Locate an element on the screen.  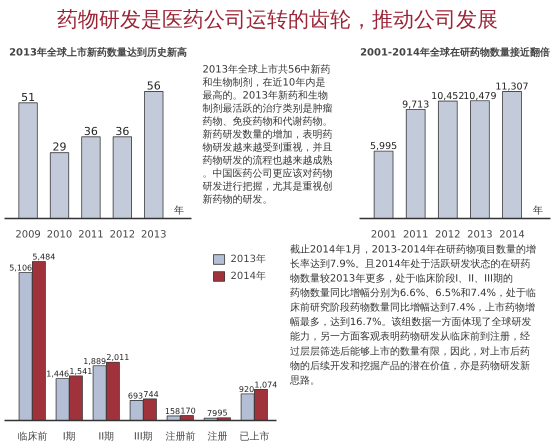
data-label: 95 is located at coordinates (222, 413).